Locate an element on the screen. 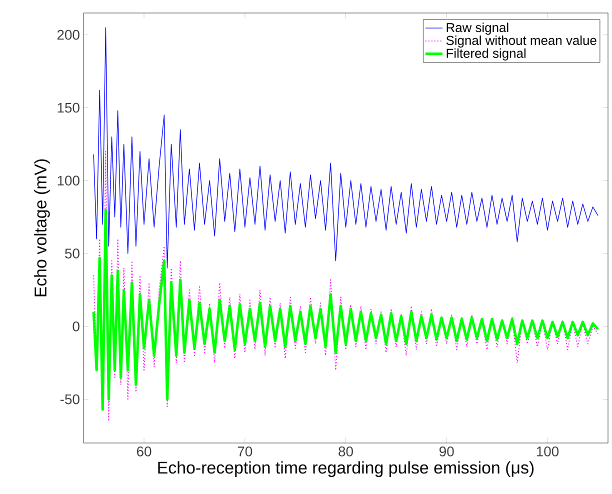 The width and height of the screenshot is (612, 494). y-tick-label: 200 is located at coordinates (68, 35).